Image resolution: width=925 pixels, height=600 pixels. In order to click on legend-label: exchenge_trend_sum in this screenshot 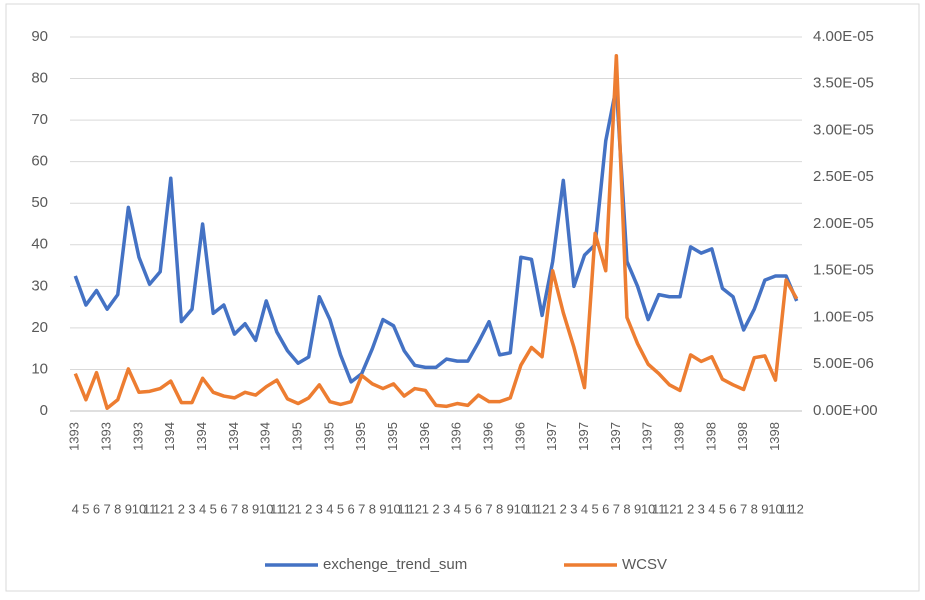, I will do `click(395, 564)`.